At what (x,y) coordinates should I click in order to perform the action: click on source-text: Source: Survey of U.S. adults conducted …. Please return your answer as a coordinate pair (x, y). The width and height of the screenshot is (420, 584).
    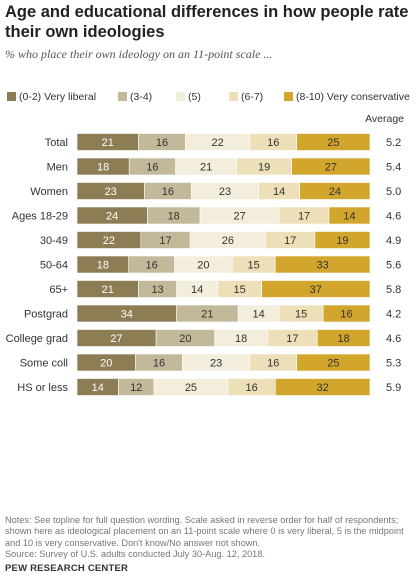
    Looking at the image, I should click on (135, 554).